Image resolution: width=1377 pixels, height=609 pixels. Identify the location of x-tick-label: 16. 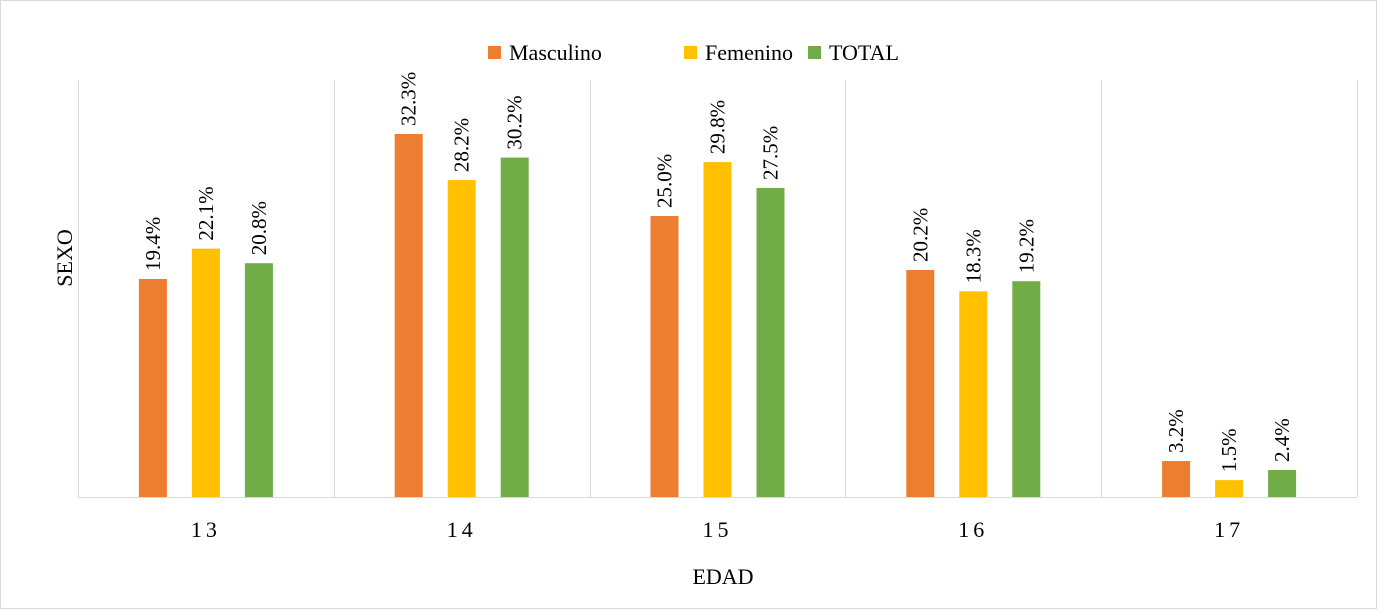
(973, 529).